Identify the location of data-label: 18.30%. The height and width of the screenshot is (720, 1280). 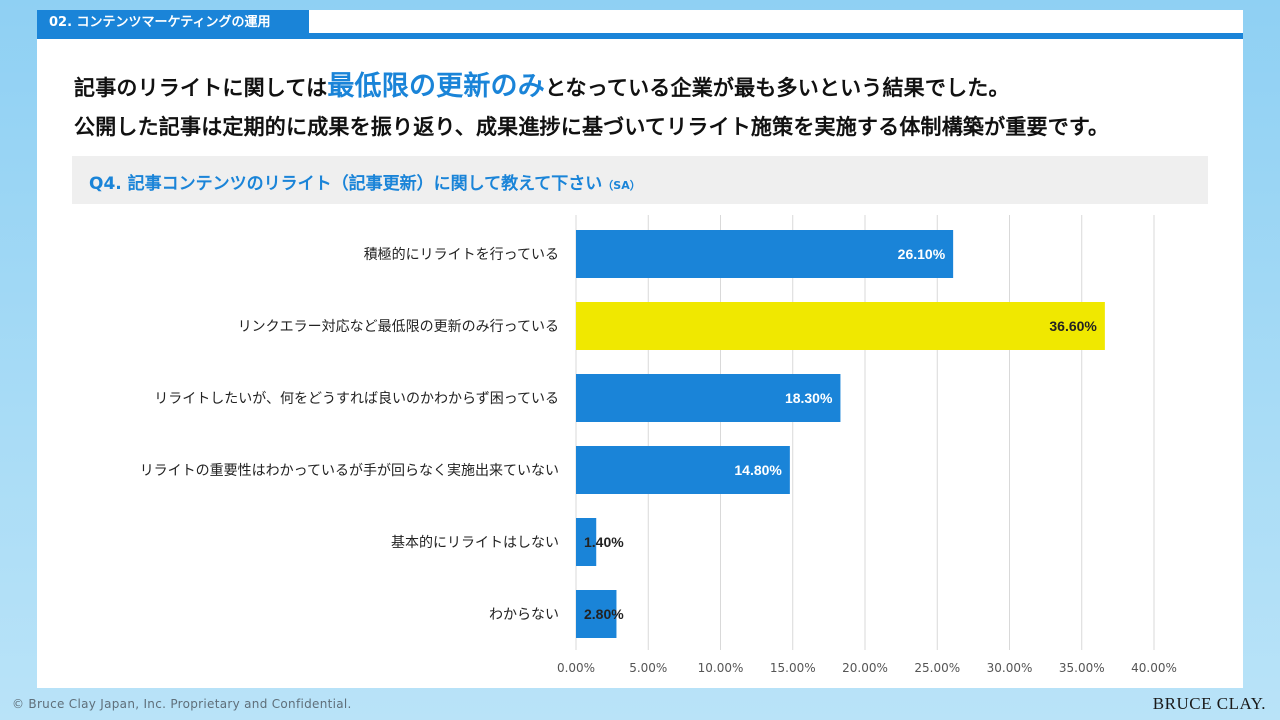
(809, 398).